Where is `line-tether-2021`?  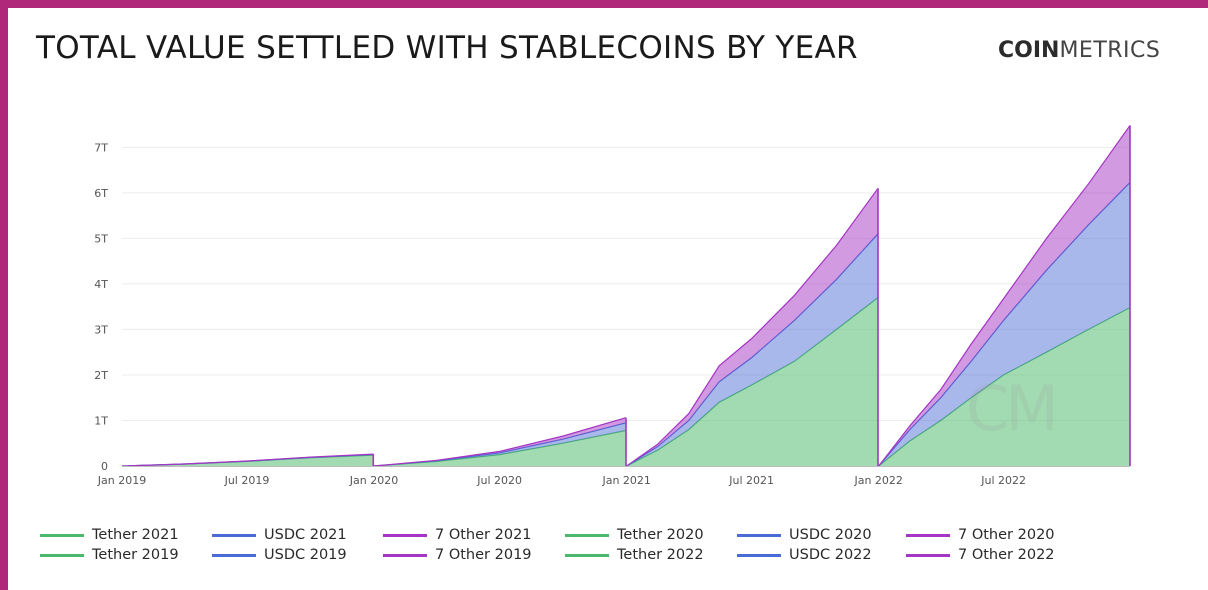 line-tether-2021 is located at coordinates (752, 382).